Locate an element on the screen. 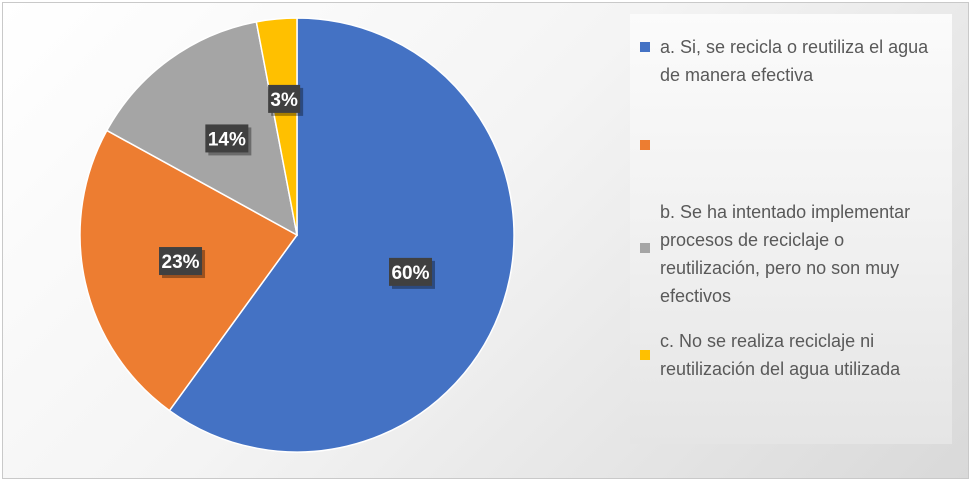  data-label-text: 3% is located at coordinates (284, 100).